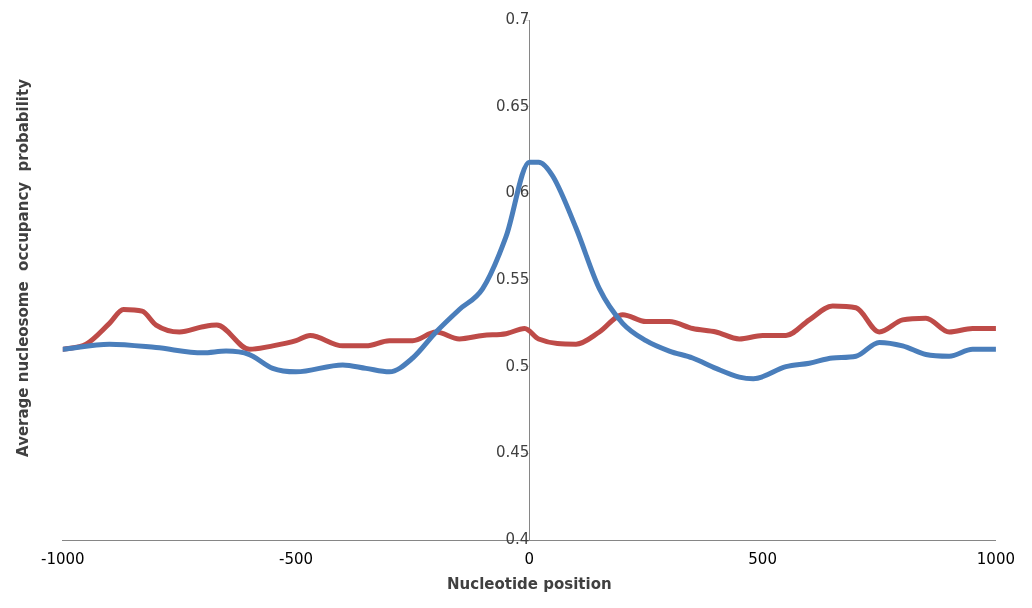 This screenshot has height=608, width=1032. Describe the element at coordinates (512, 278) in the screenshot. I see `y-tick-label: 0.55` at that location.